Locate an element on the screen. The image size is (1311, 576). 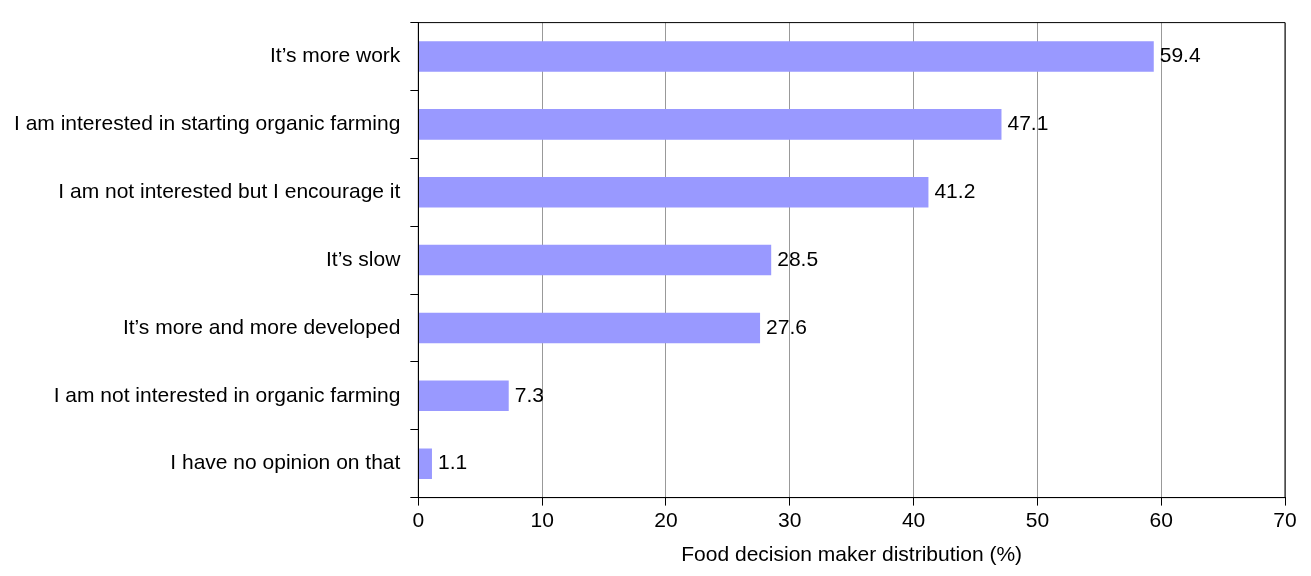
y-tick-label: It’s more work is located at coordinates (335, 55).